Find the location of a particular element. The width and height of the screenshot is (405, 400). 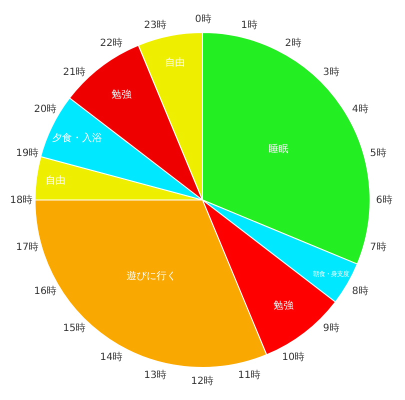

text: 6時 is located at coordinates (384, 200).